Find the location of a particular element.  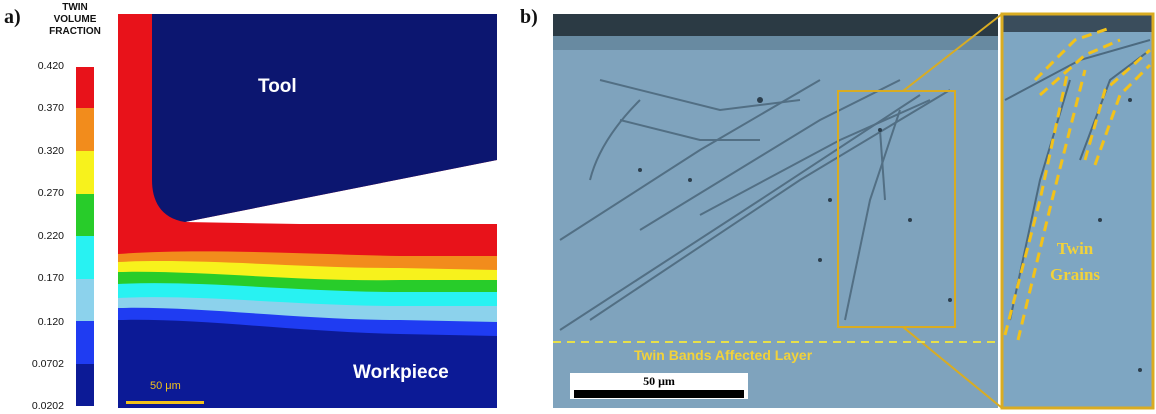

legend-tick: 0.370 is located at coordinates (50, 108).